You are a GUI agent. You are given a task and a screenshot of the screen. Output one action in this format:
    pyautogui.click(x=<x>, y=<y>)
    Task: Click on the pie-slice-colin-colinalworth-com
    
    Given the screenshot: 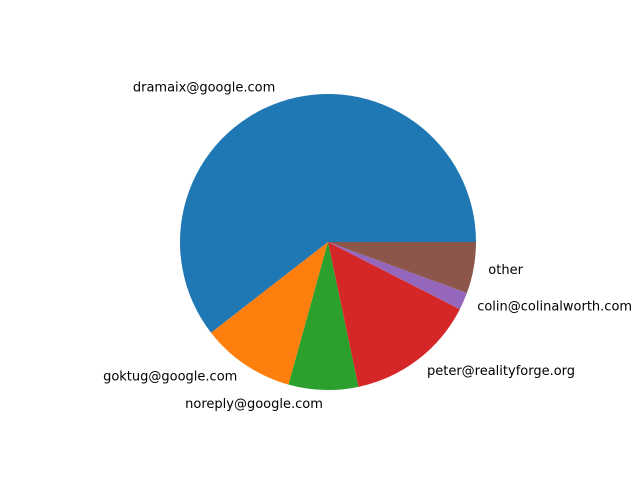 What is the action you would take?
    pyautogui.click(x=397, y=276)
    